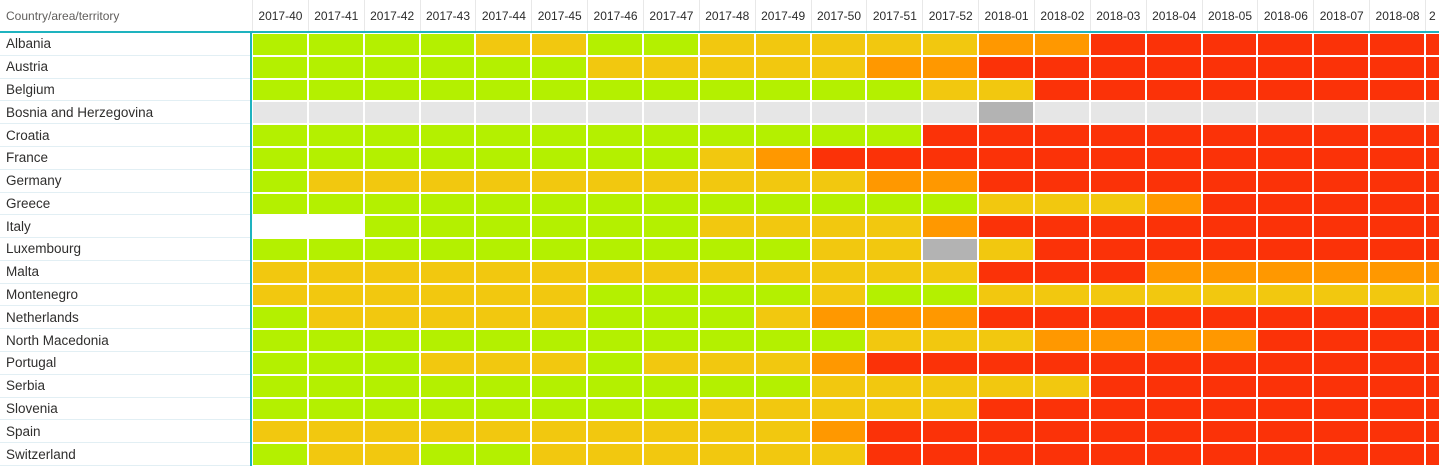 The width and height of the screenshot is (1439, 472). What do you see at coordinates (1062, 15) in the screenshot?
I see `column-header: 2018-02` at bounding box center [1062, 15].